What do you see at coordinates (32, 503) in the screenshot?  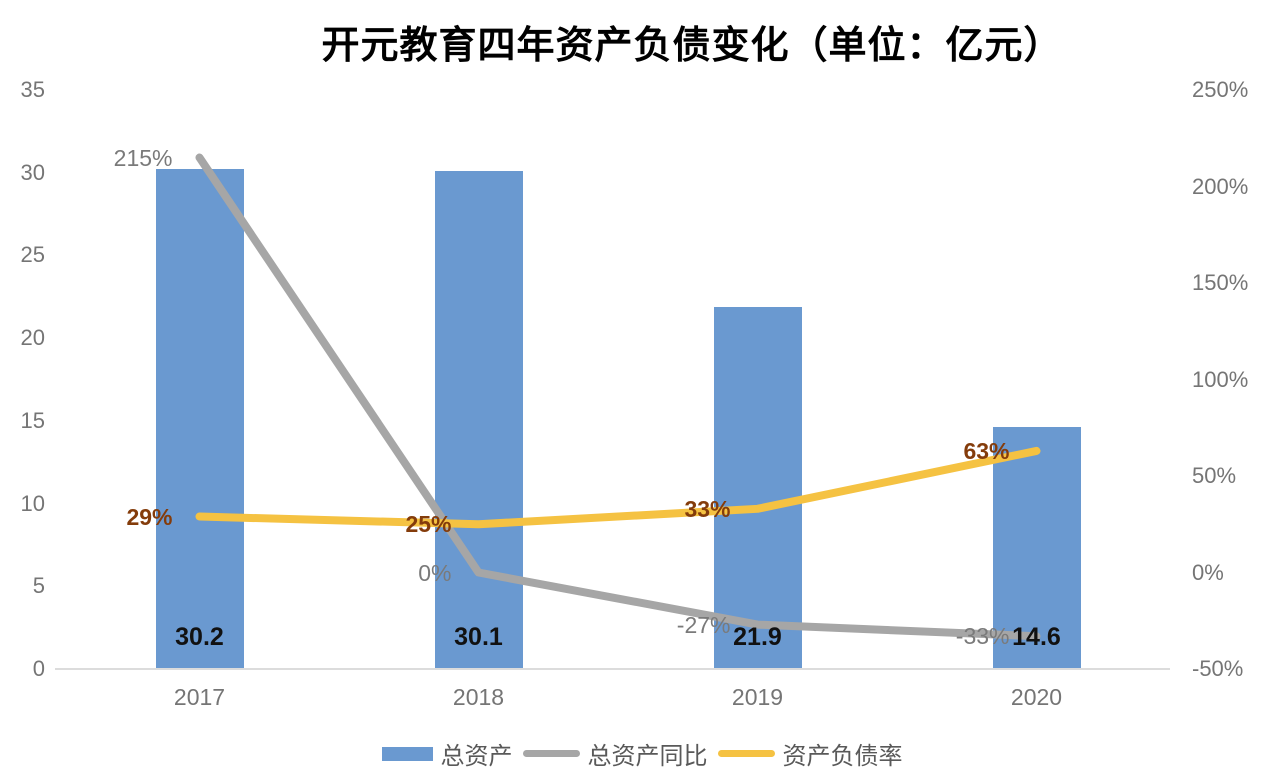 I see `y-axis-left-tick-10: 10` at bounding box center [32, 503].